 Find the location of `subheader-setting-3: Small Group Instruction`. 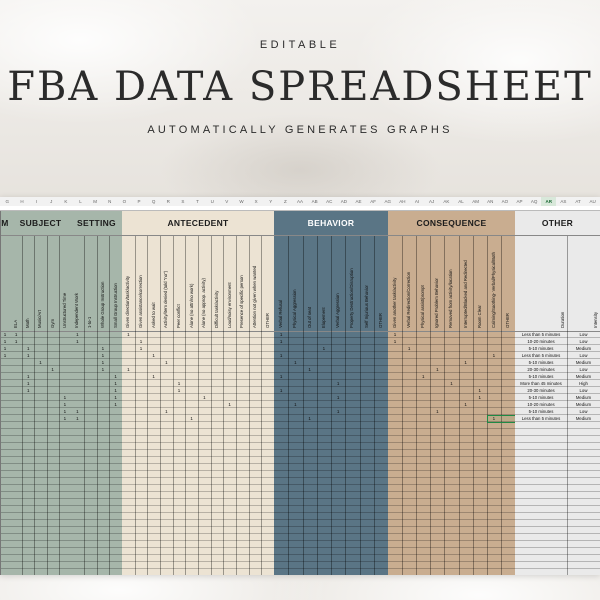

subheader-setting-3: Small Group Instruction is located at coordinates (116, 283).